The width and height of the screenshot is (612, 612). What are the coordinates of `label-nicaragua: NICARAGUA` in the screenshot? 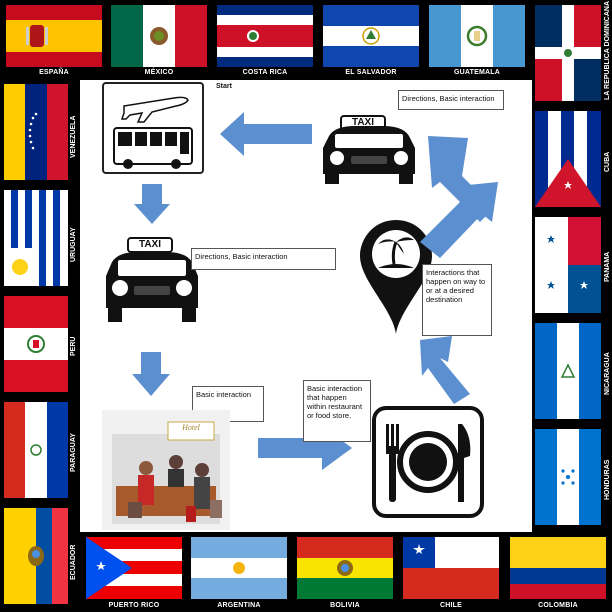 It's located at (607, 373).